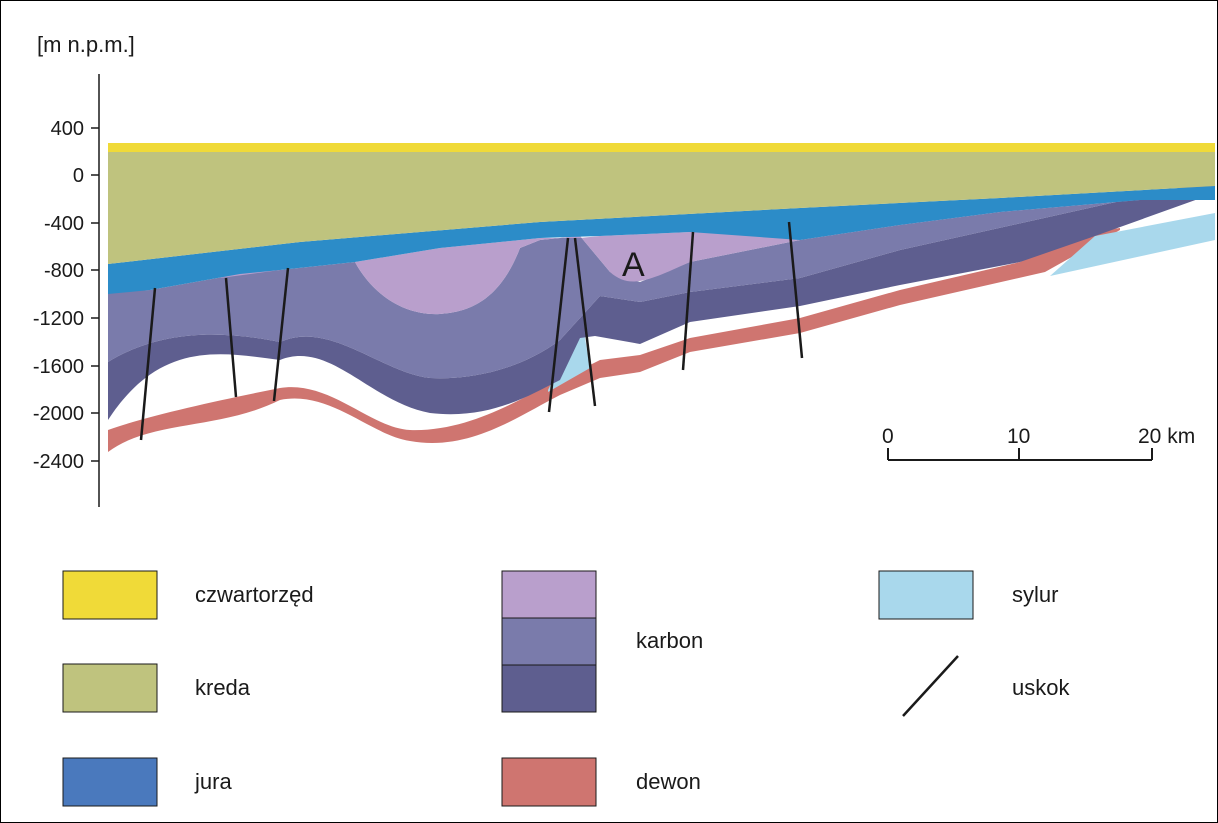 Image resolution: width=1218 pixels, height=823 pixels. Describe the element at coordinates (549, 688) in the screenshot. I see `legend-swatch-karbon-low` at that location.